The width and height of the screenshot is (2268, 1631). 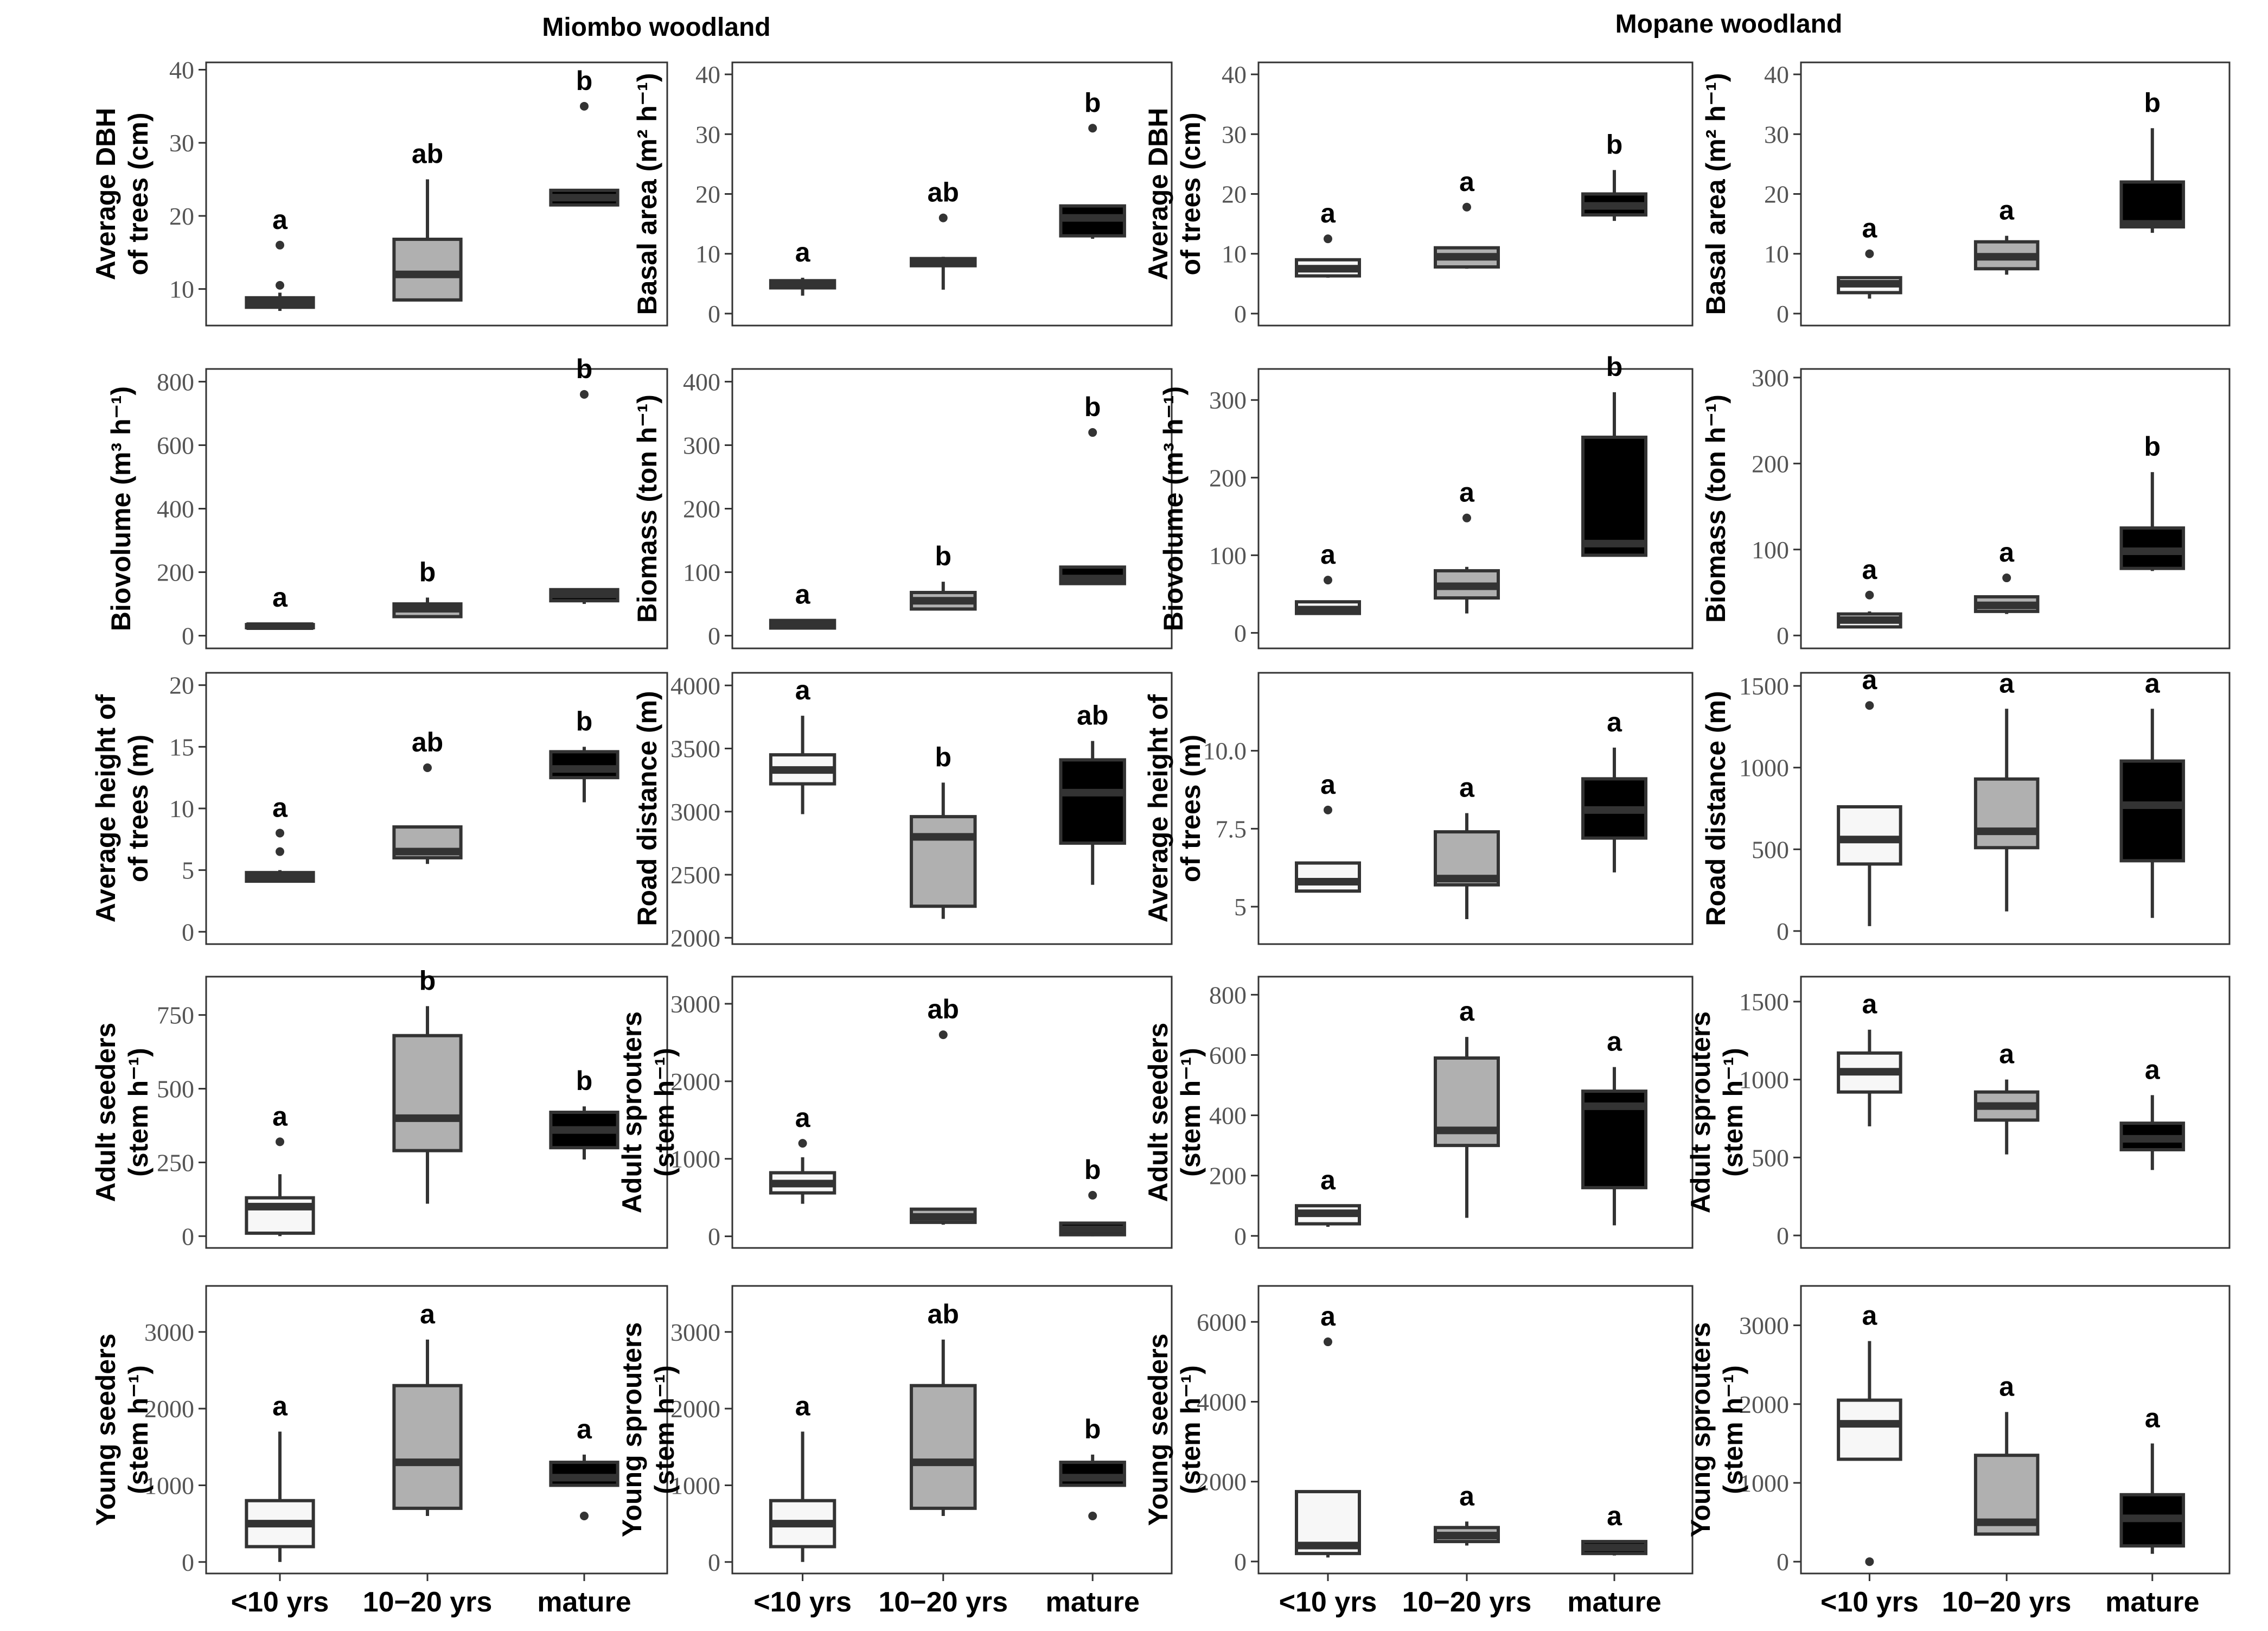 I want to click on y-axis-label-line: Adult sprouters, so click(x=1700, y=1112).